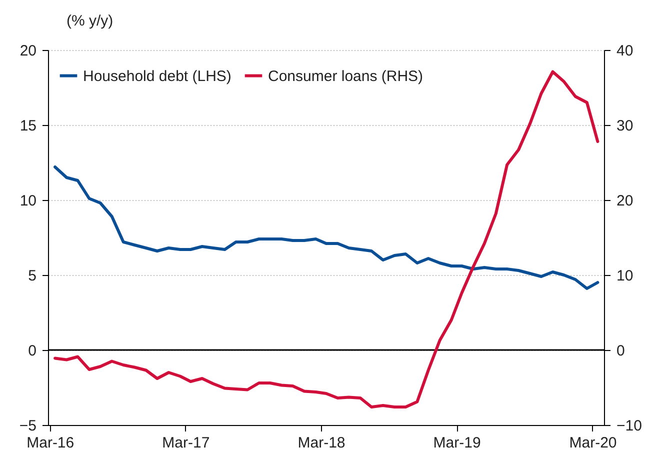 The image size is (651, 458). I want to click on y2-tick-label: 10, so click(625, 276).